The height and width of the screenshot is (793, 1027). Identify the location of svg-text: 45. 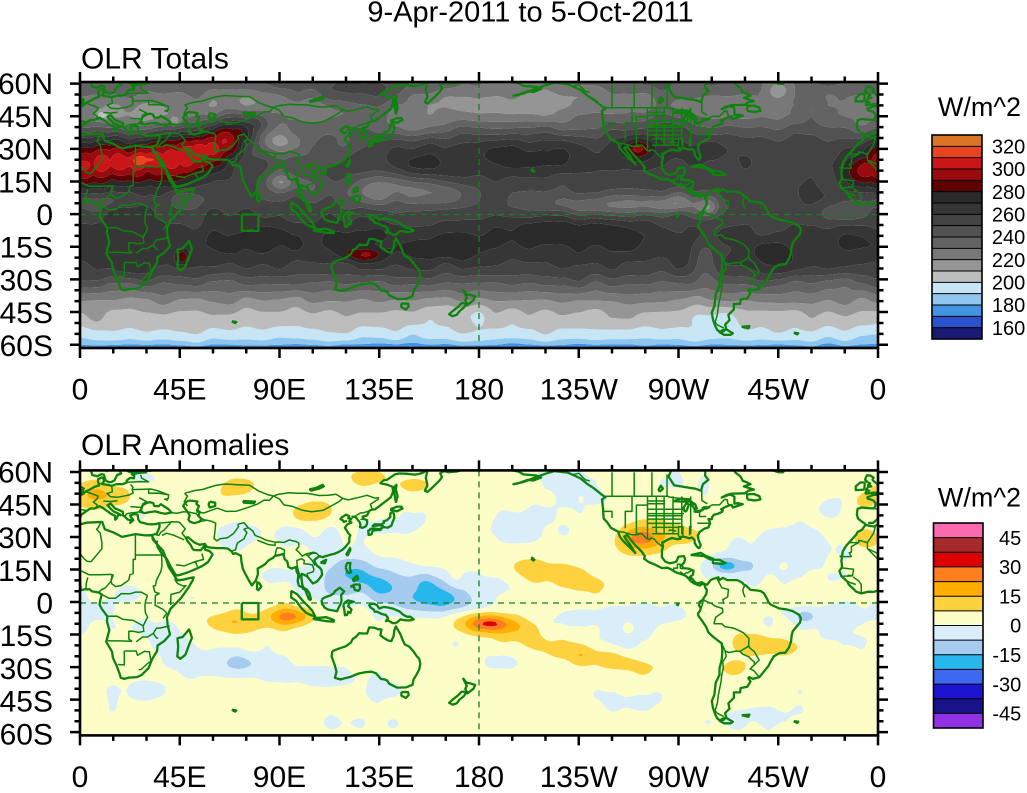
(1010, 539).